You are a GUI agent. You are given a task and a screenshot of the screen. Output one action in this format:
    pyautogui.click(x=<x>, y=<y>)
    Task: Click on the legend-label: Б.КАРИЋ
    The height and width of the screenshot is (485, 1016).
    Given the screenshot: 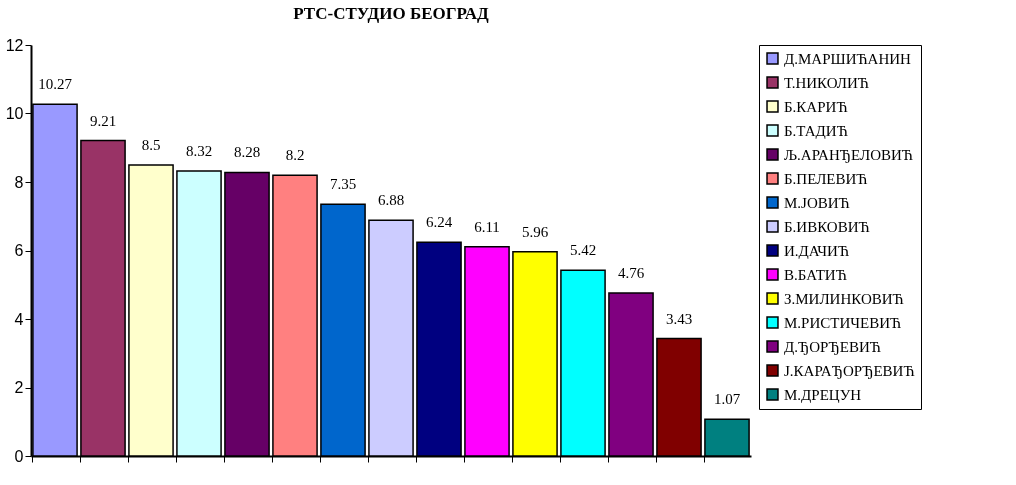 What is the action you would take?
    pyautogui.click(x=816, y=106)
    